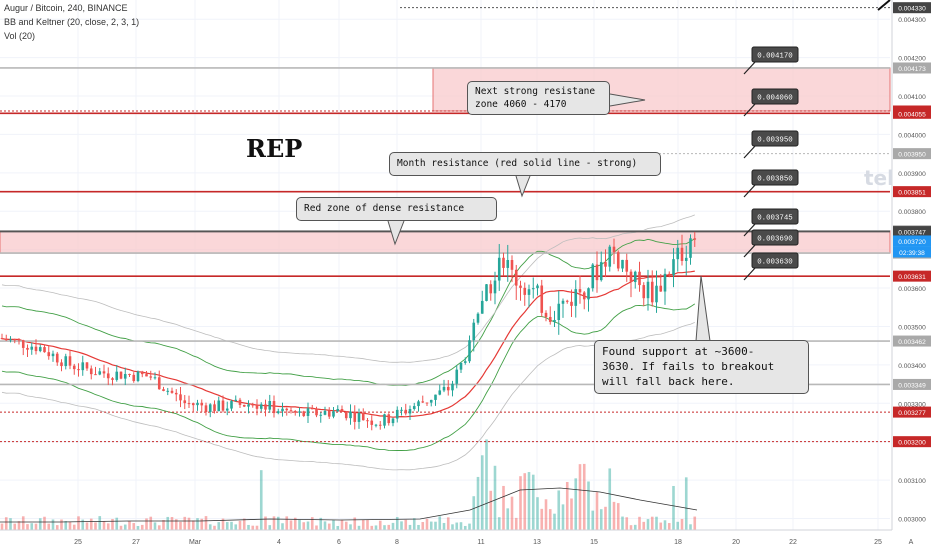 Image resolution: width=932 pixels, height=550 pixels. Describe the element at coordinates (396, 209) in the screenshot. I see `red-zone-callout: Red zone of dense resistance` at that location.